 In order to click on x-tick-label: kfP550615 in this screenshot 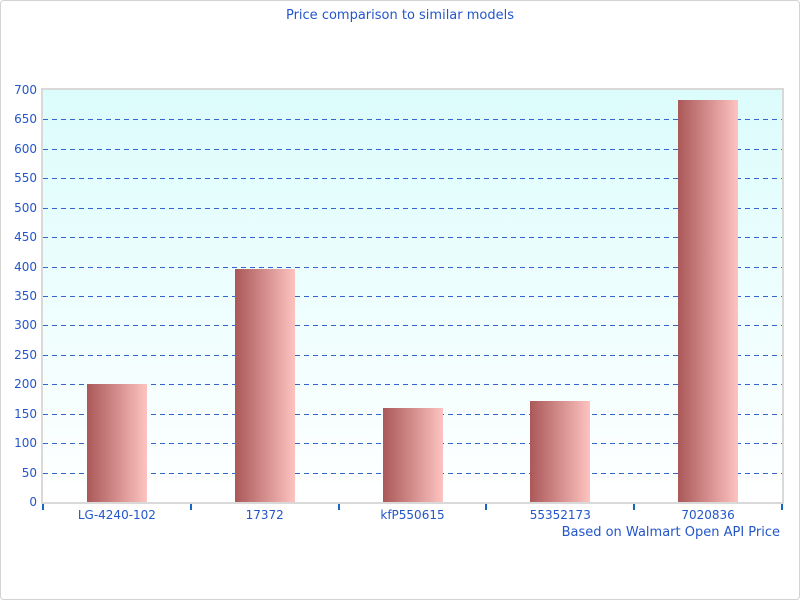, I will do `click(412, 515)`.